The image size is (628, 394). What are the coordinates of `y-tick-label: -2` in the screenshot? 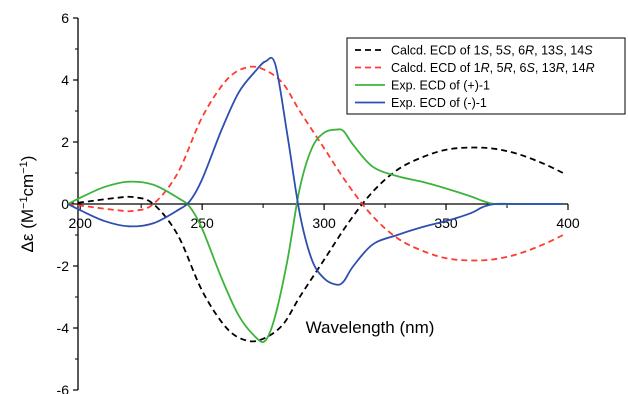 It's located at (63, 266).